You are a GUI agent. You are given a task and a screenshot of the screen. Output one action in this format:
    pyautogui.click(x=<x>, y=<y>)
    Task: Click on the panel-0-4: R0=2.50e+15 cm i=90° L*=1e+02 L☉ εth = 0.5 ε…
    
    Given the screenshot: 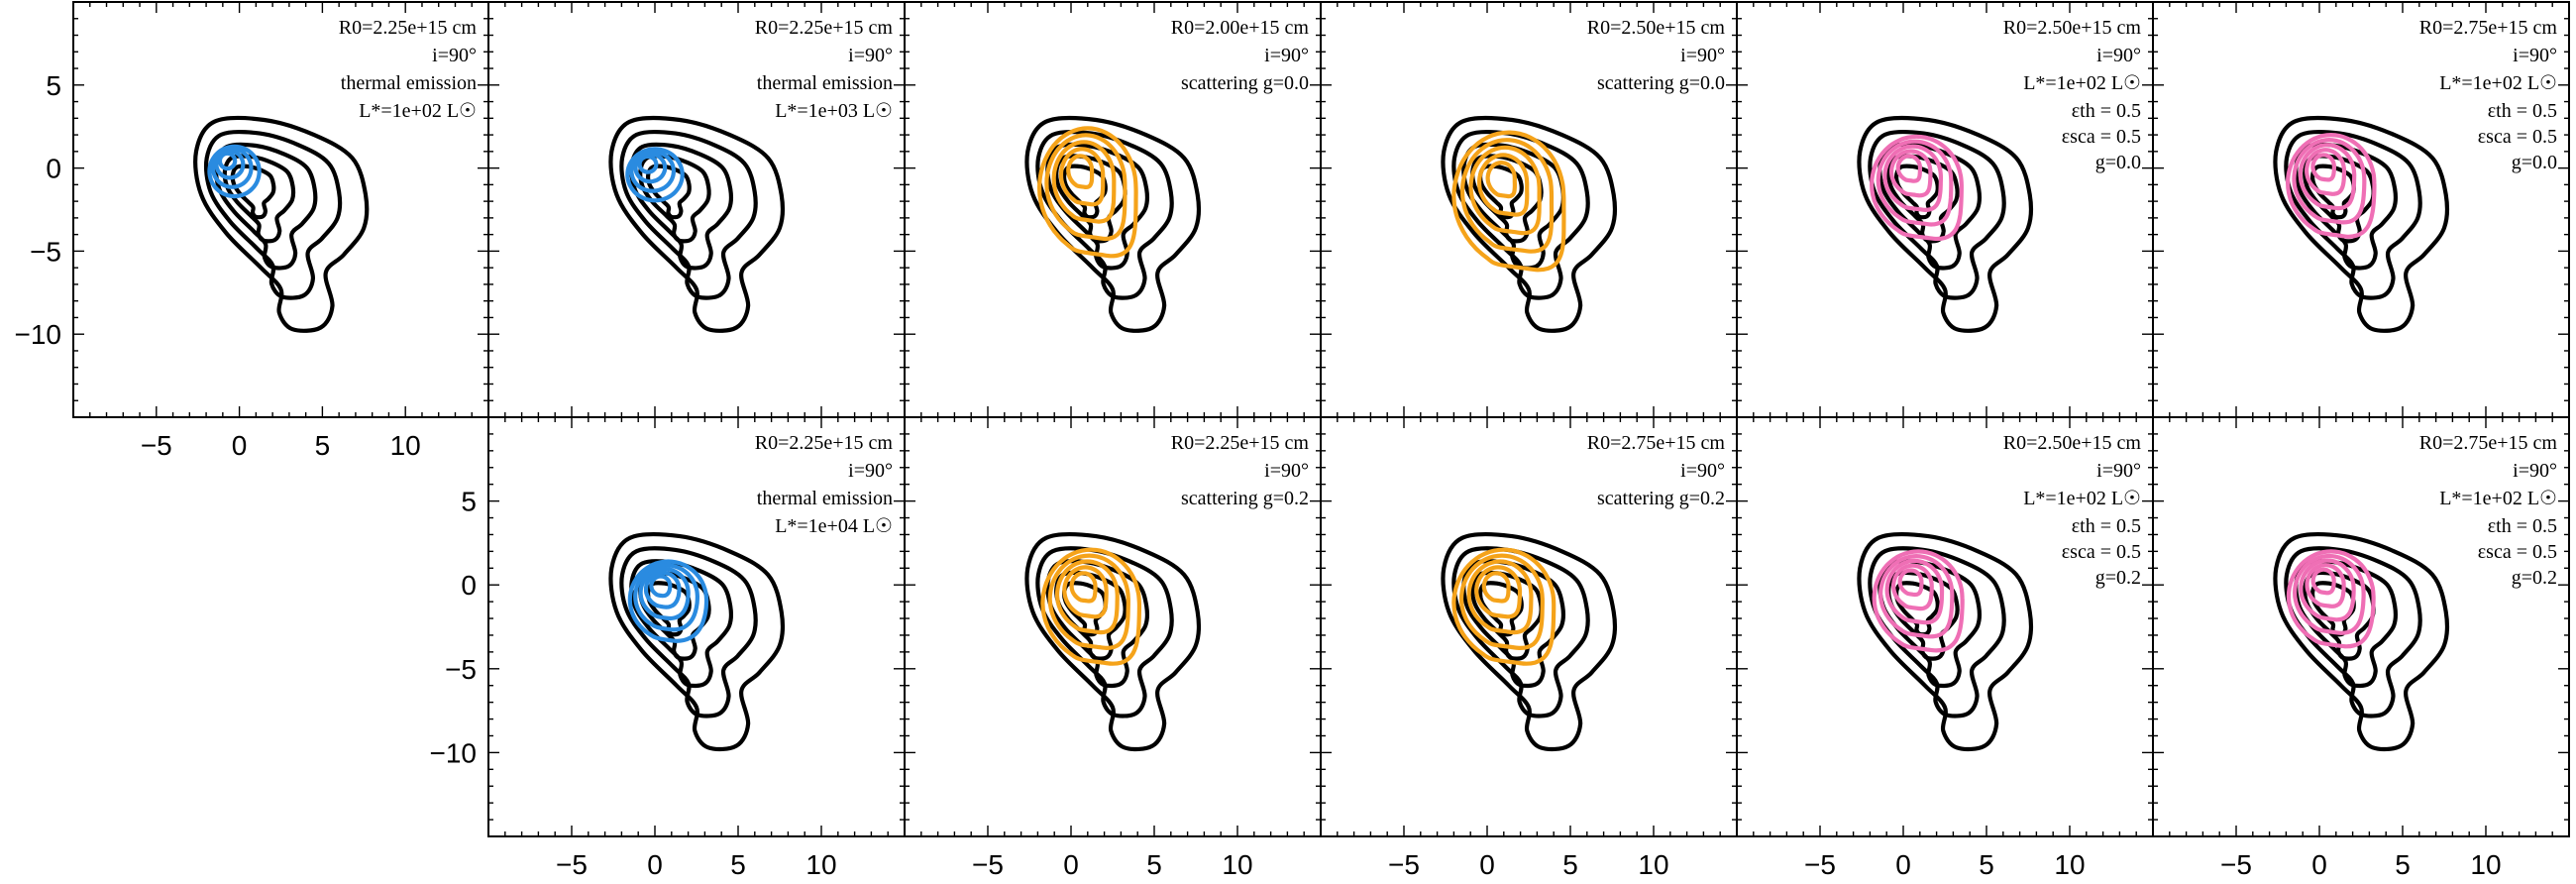 What is the action you would take?
    pyautogui.click(x=1945, y=209)
    